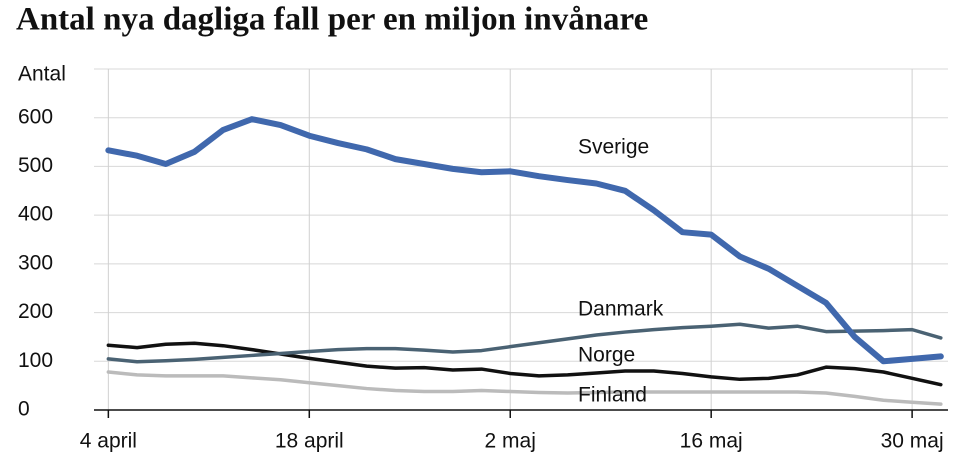 The width and height of the screenshot is (964, 471). What do you see at coordinates (510, 441) in the screenshot?
I see `x-tick-label: 2 maj` at bounding box center [510, 441].